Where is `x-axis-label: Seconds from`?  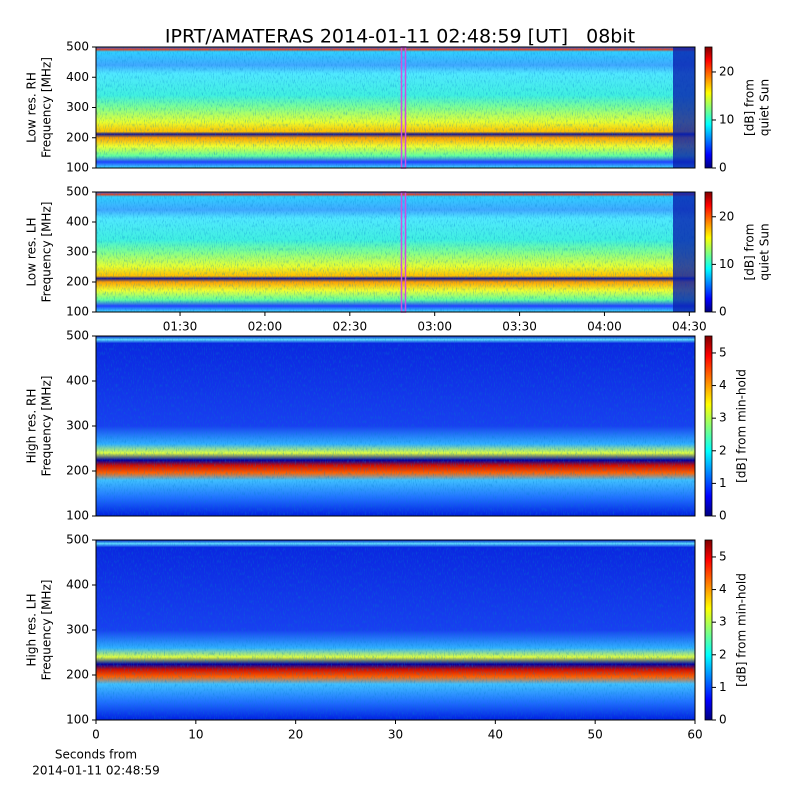 x-axis-label: Seconds from is located at coordinates (96, 755).